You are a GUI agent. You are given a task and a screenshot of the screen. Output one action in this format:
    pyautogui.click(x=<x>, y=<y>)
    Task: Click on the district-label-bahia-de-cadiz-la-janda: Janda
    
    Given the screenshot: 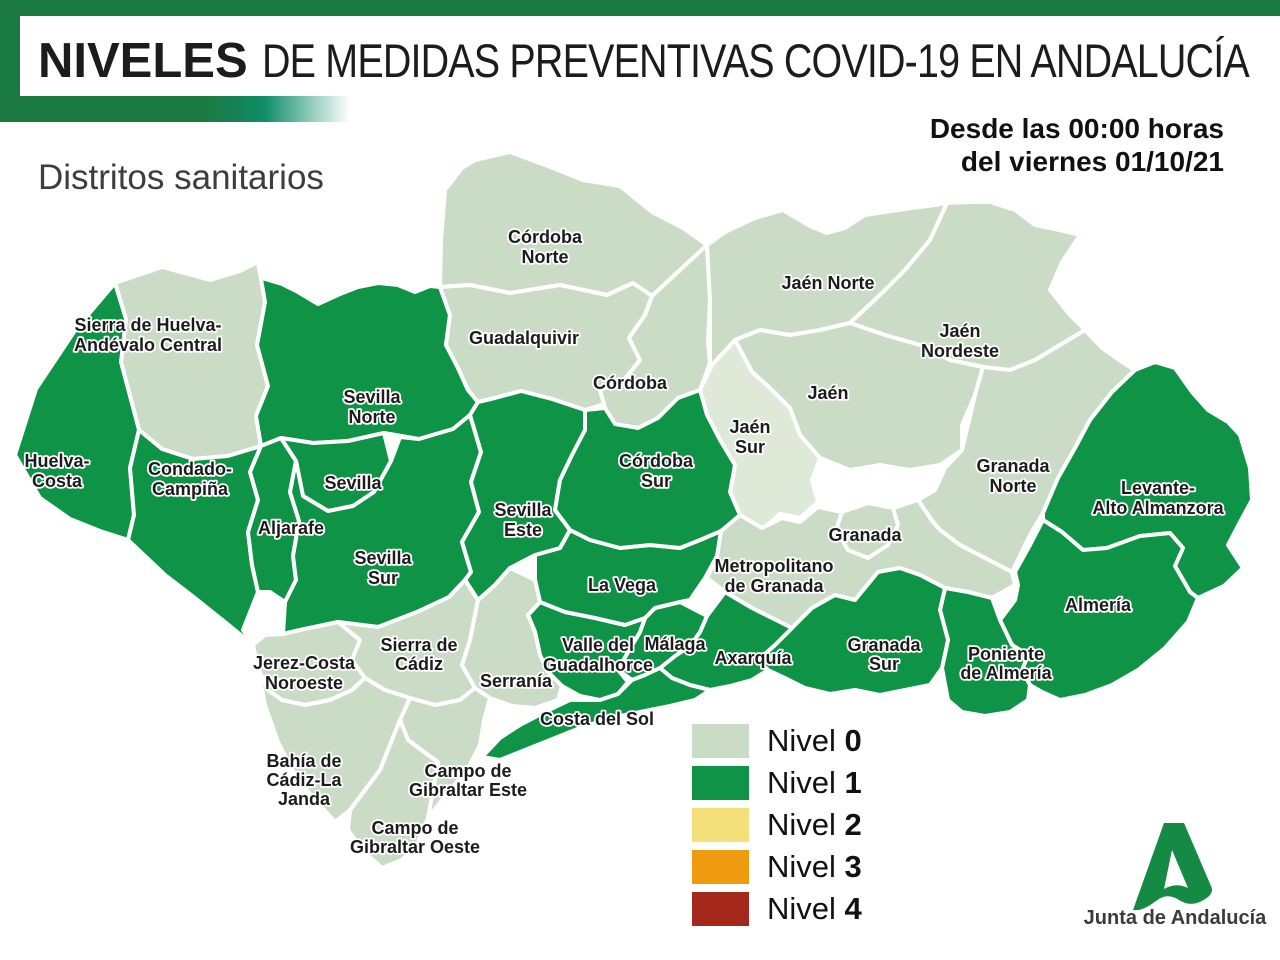 What is the action you would take?
    pyautogui.click(x=304, y=799)
    